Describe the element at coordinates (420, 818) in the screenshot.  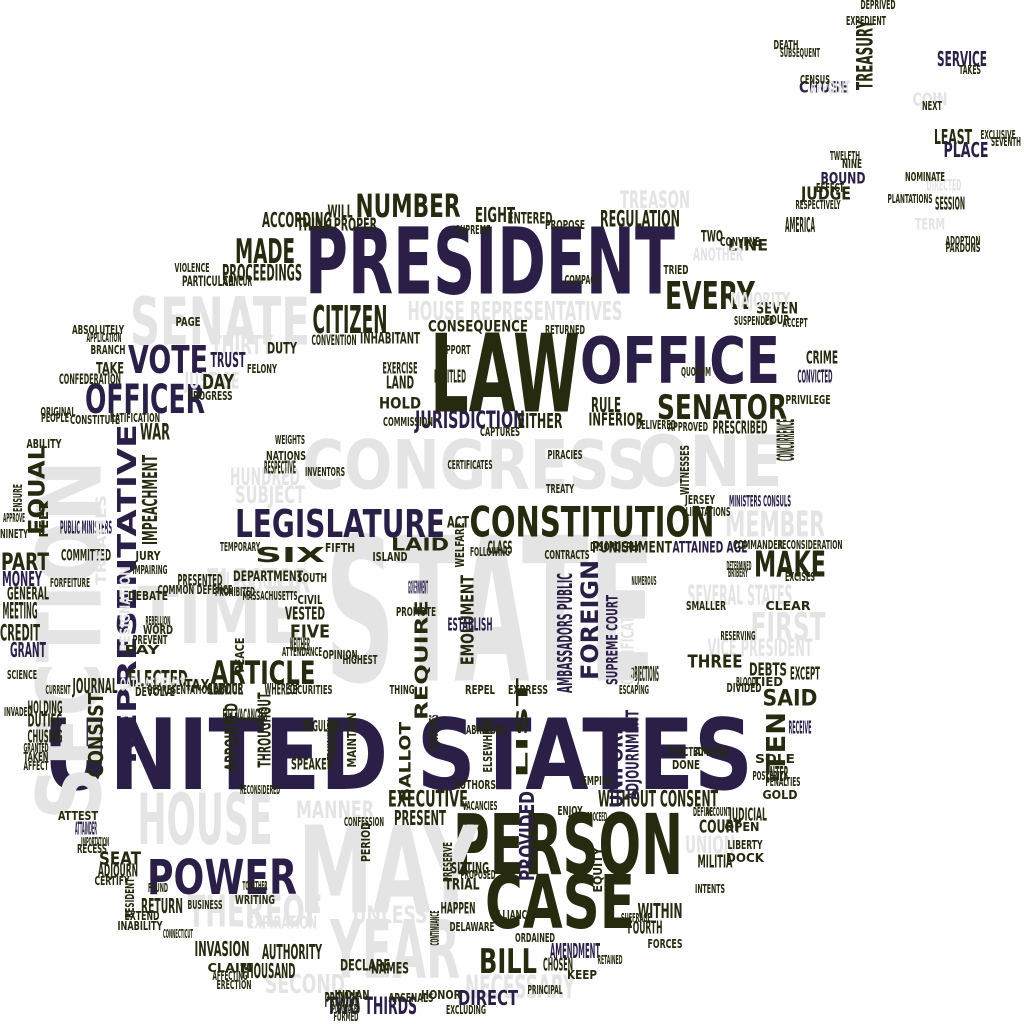
I see `word-present: PRESENT` at that location.